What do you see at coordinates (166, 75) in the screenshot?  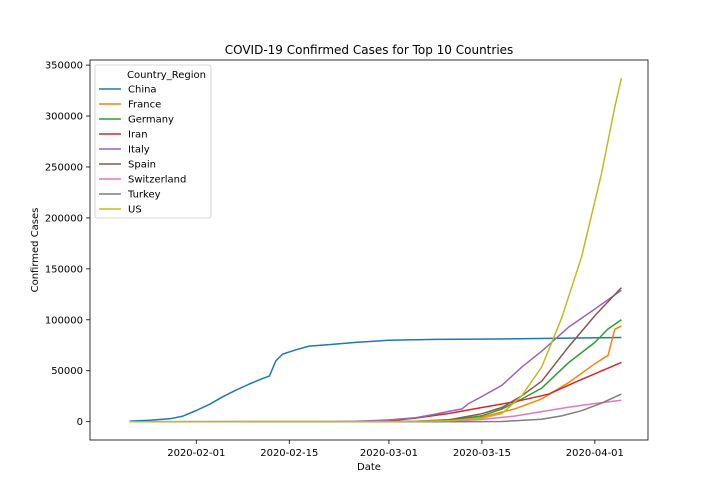 I see `legend-title: Country_Region` at bounding box center [166, 75].